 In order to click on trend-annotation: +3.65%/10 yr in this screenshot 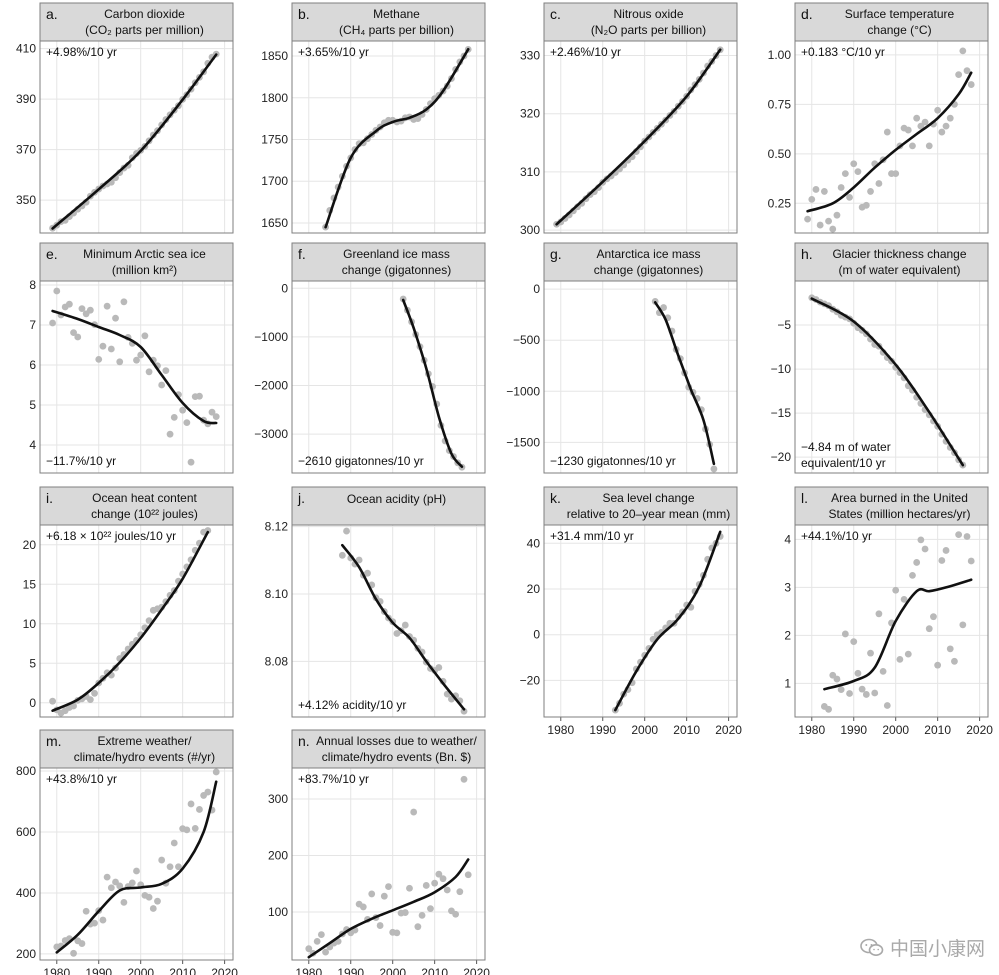, I will do `click(333, 52)`.